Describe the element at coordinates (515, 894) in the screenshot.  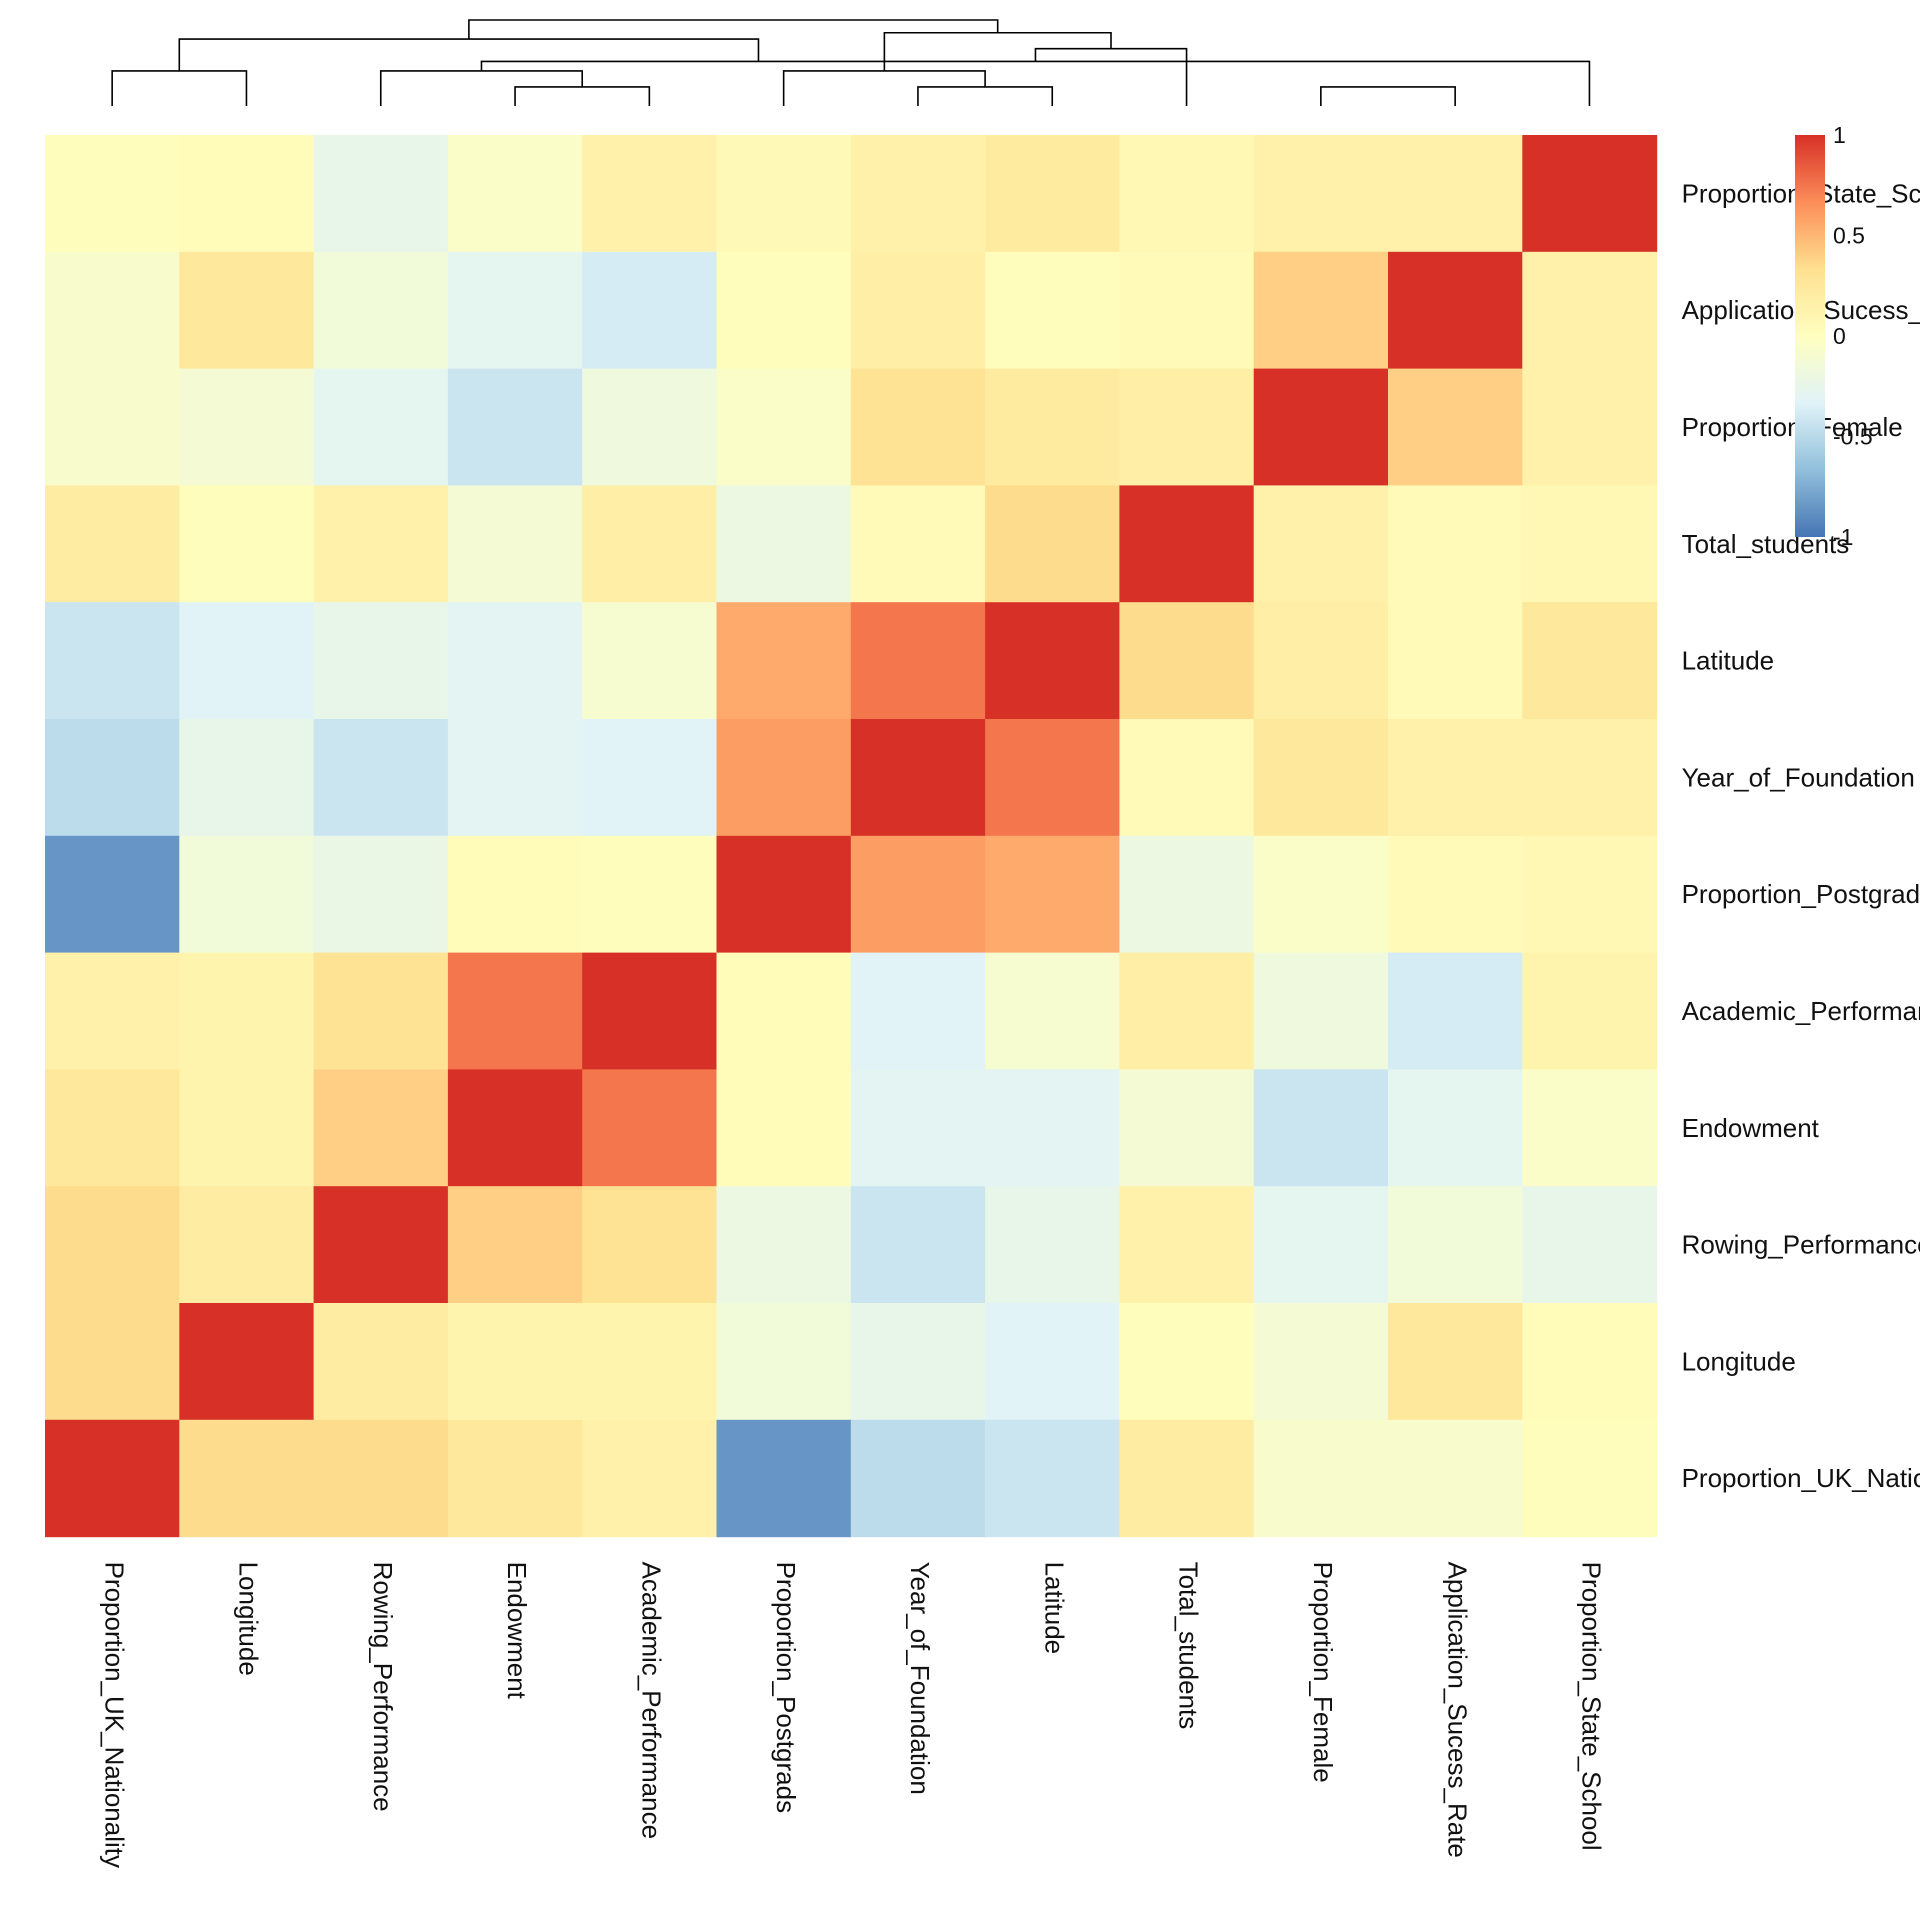
I see `heatmap-cell-proportion-postgrads-endowment` at that location.